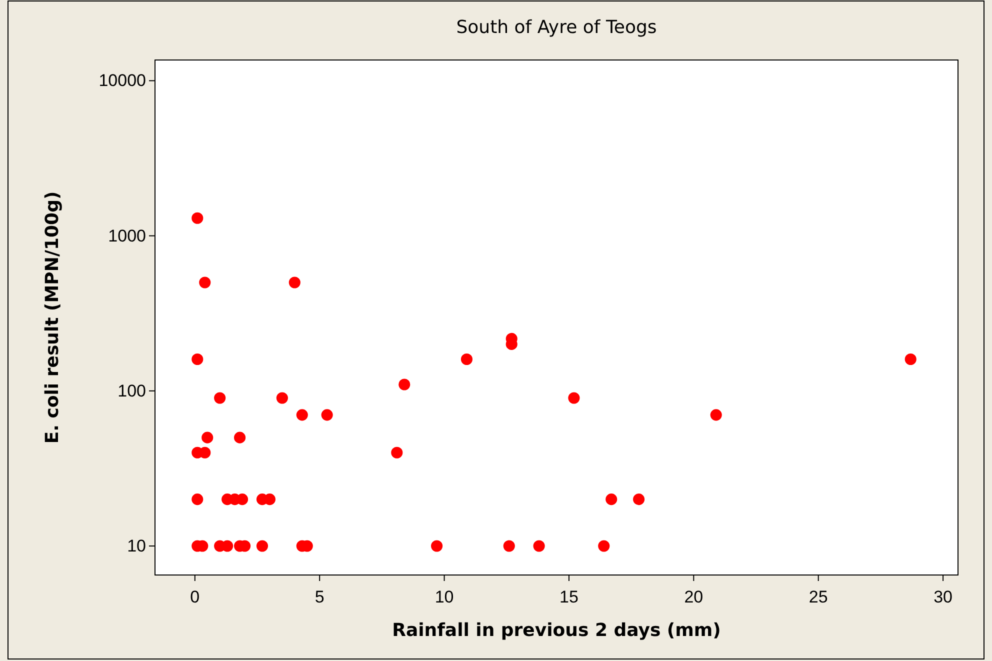  What do you see at coordinates (818, 597) in the screenshot?
I see `x-tick-label: 25` at bounding box center [818, 597].